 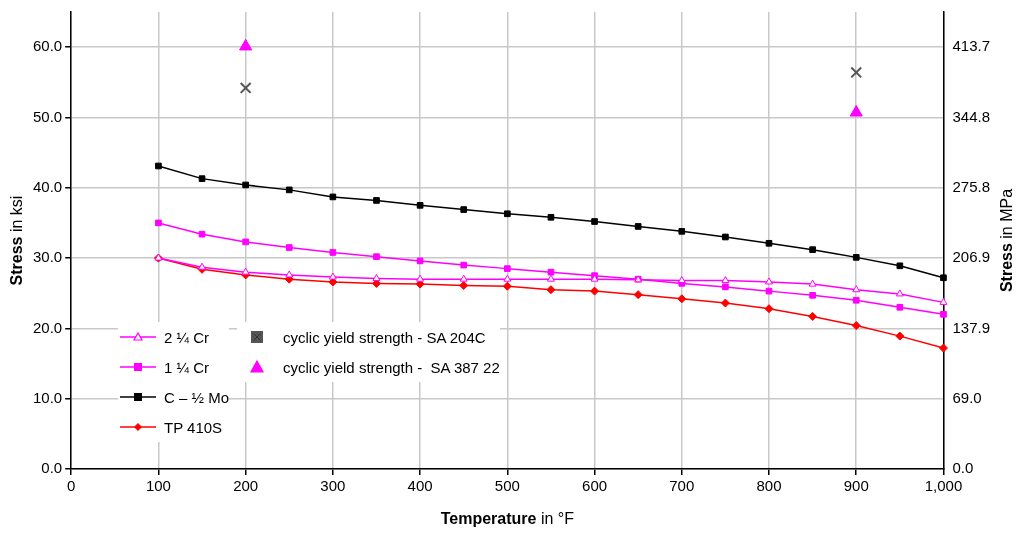 What do you see at coordinates (193, 427) in the screenshot?
I see `legend-label: TP 410S` at bounding box center [193, 427].